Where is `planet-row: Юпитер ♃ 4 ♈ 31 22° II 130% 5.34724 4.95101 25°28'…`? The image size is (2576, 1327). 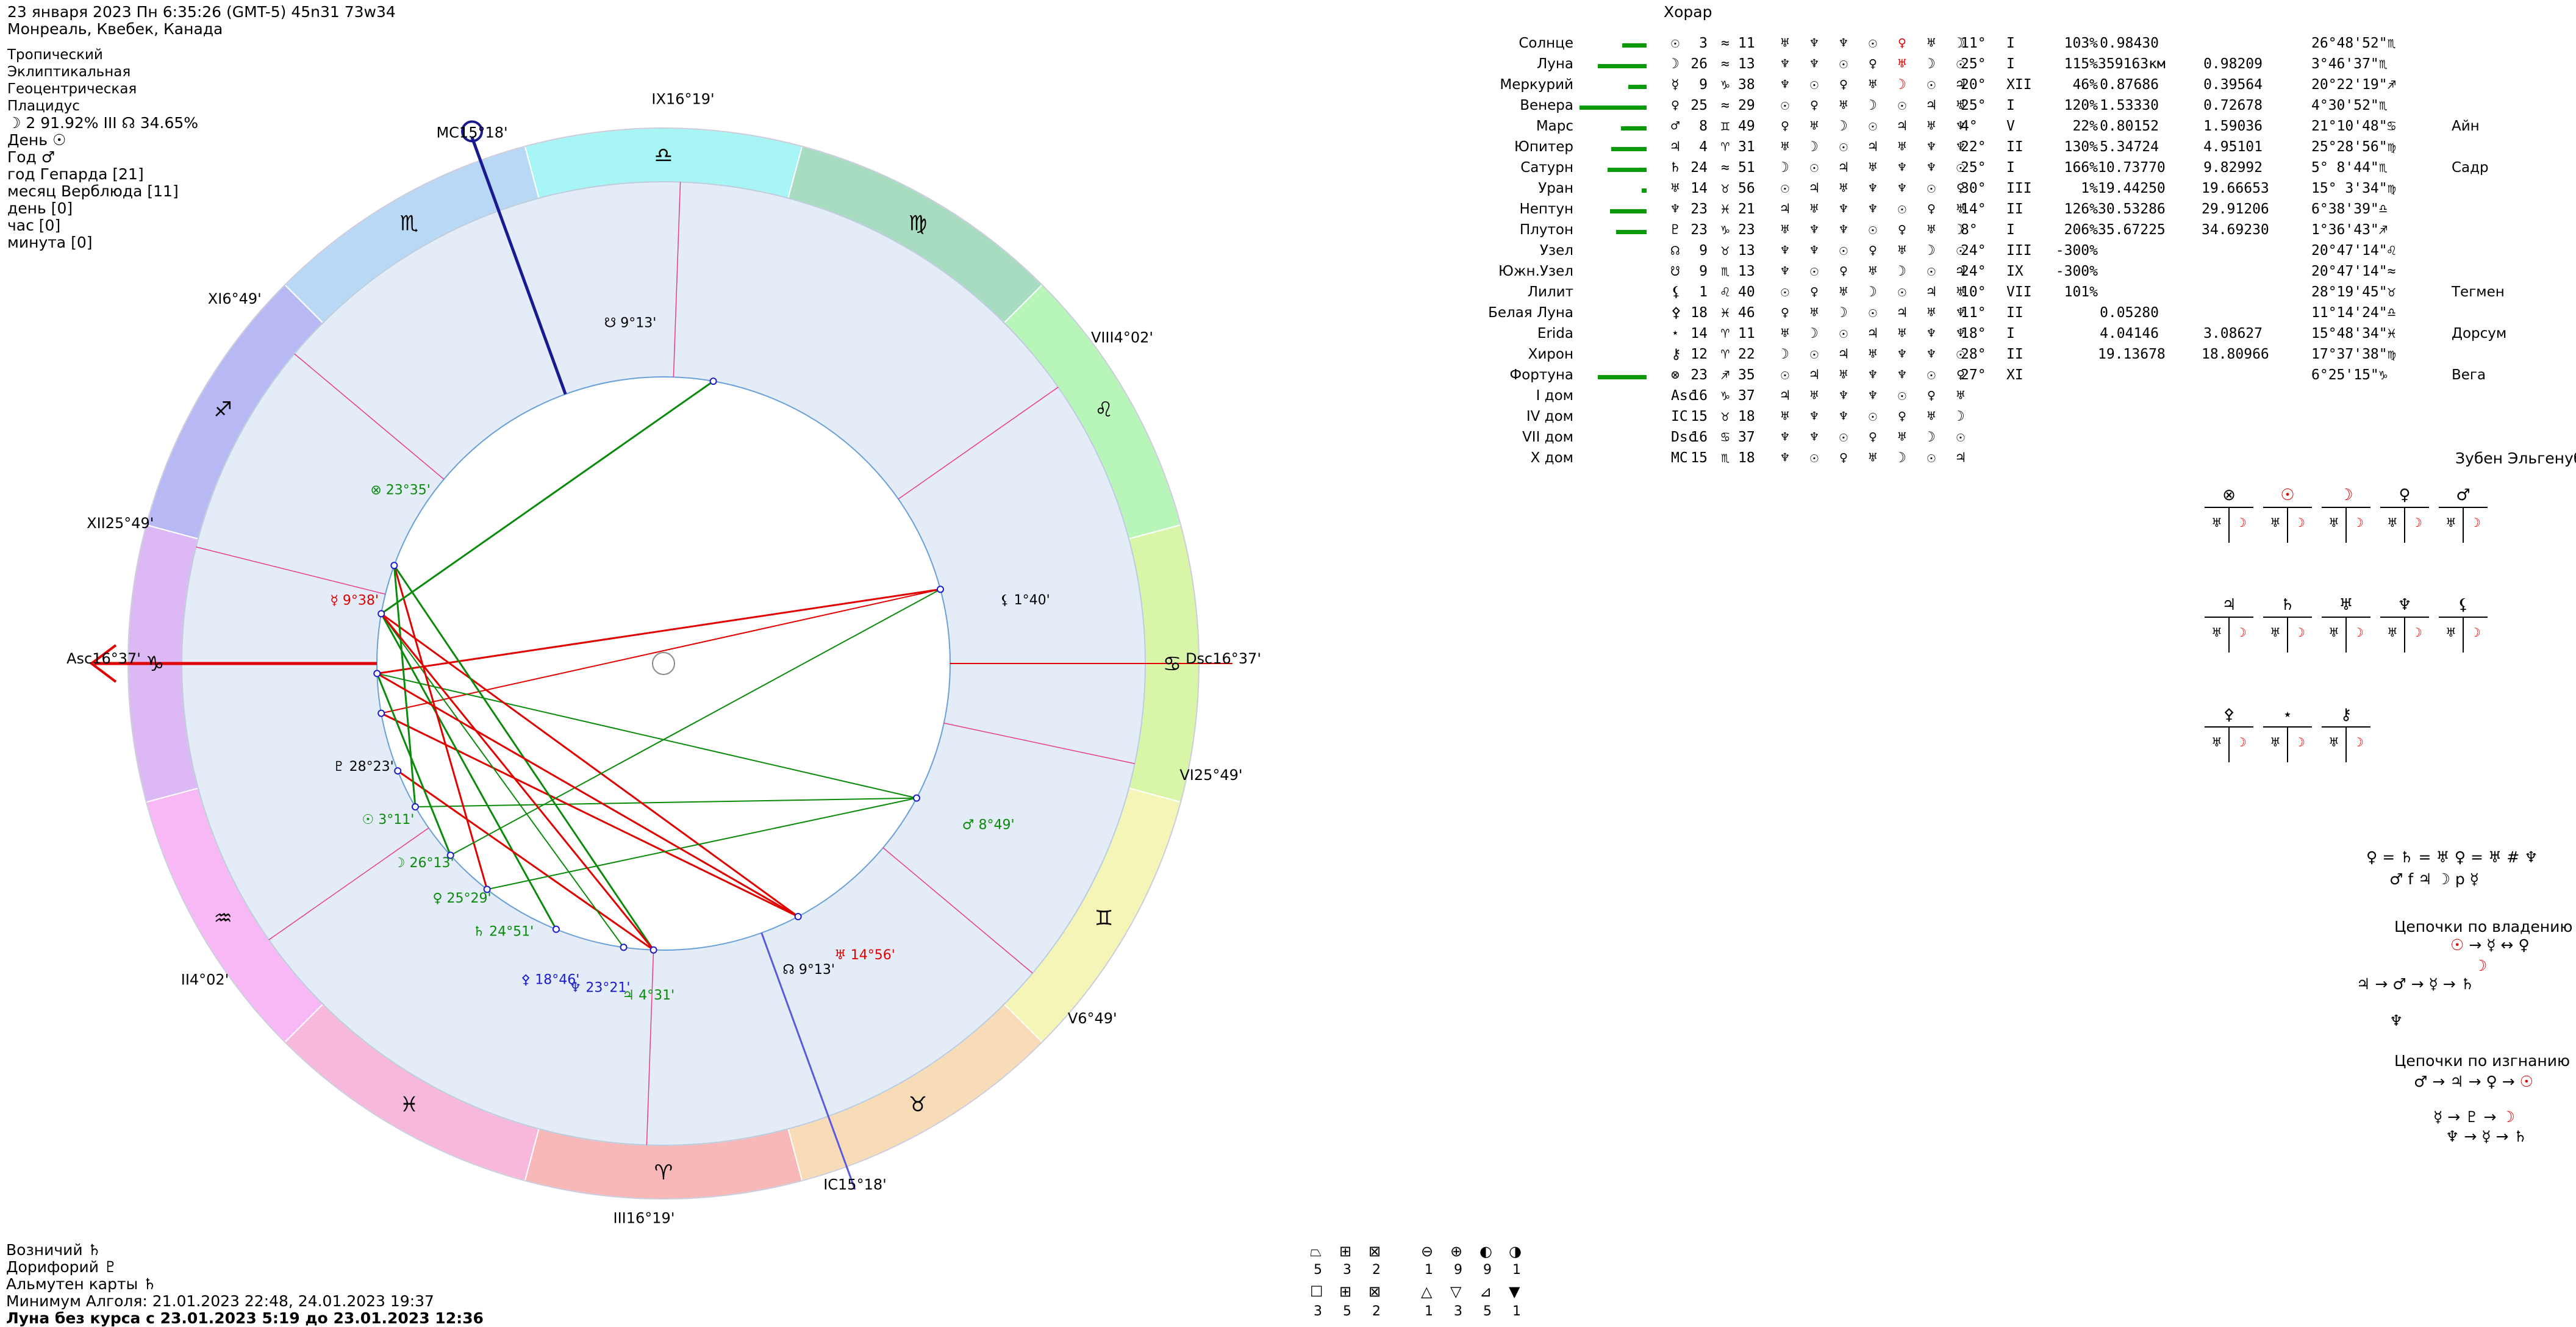 planet-row: Юпитер ♃ 4 ♈ 31 22° II 130% 5.34724 4.95101 25°28'… is located at coordinates (2019, 149).